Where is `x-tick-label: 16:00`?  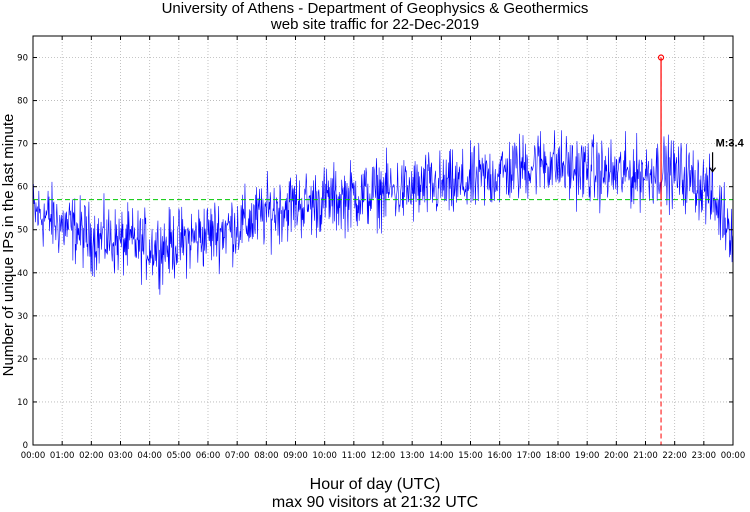 x-tick-label: 16:00 is located at coordinates (499, 456).